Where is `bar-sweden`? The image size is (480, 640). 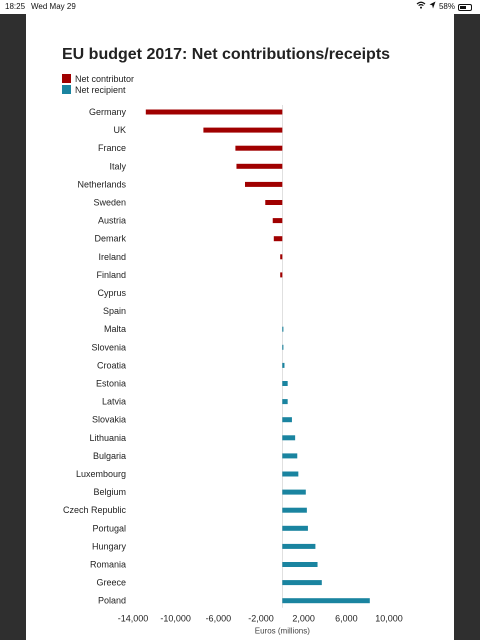 bar-sweden is located at coordinates (274, 202).